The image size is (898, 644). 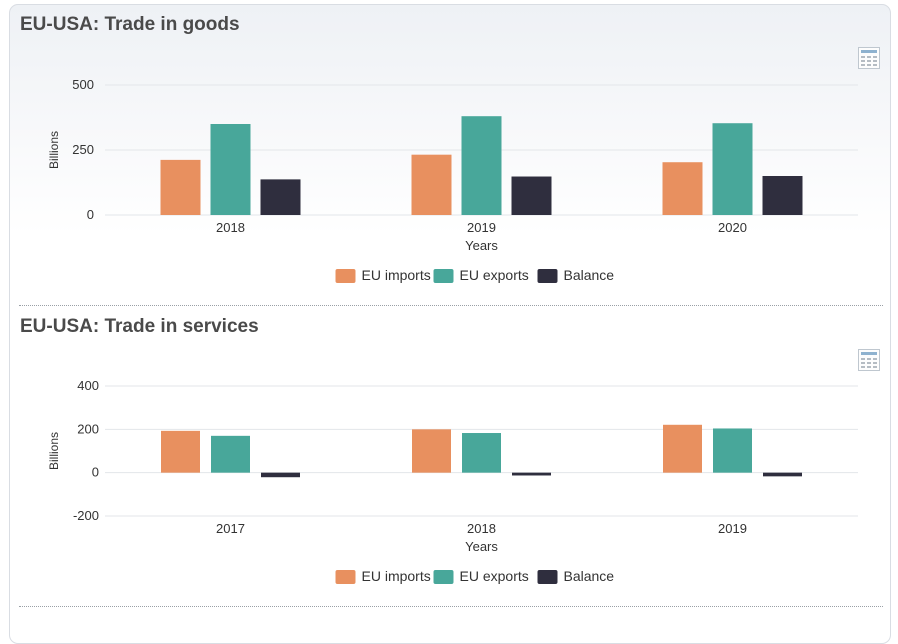 What do you see at coordinates (732, 227) in the screenshot?
I see `x-tick-label: 2020` at bounding box center [732, 227].